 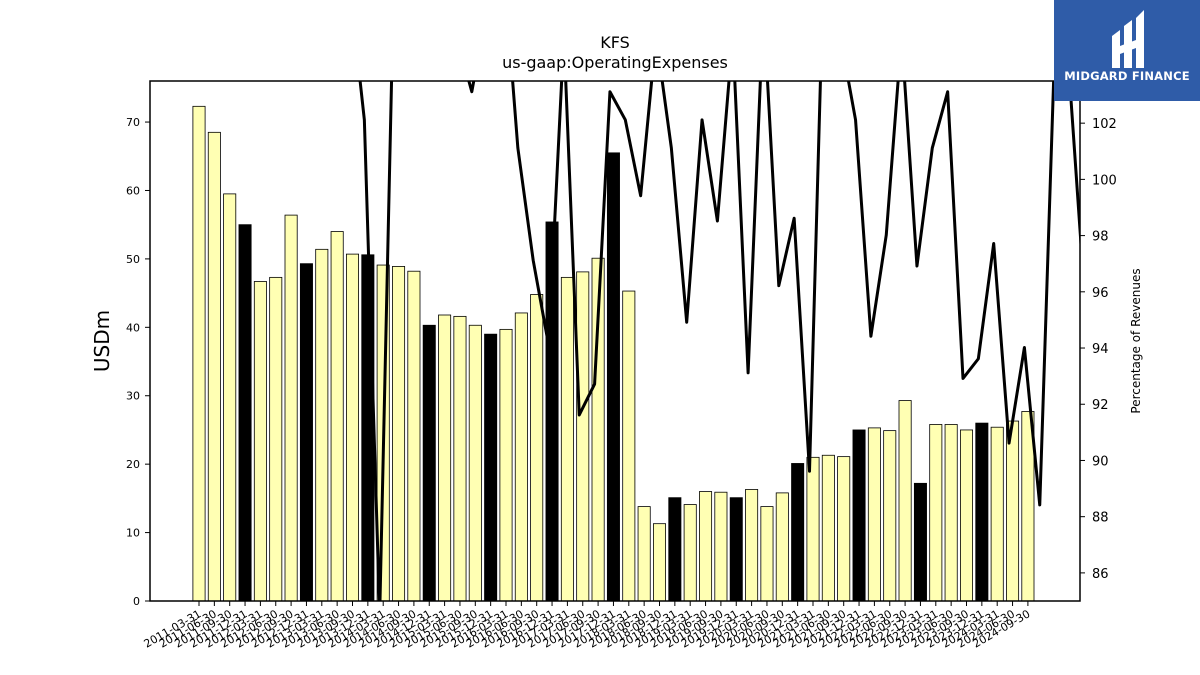 What do you see at coordinates (133, 327) in the screenshot?
I see `y-tick-label: 40` at bounding box center [133, 327].